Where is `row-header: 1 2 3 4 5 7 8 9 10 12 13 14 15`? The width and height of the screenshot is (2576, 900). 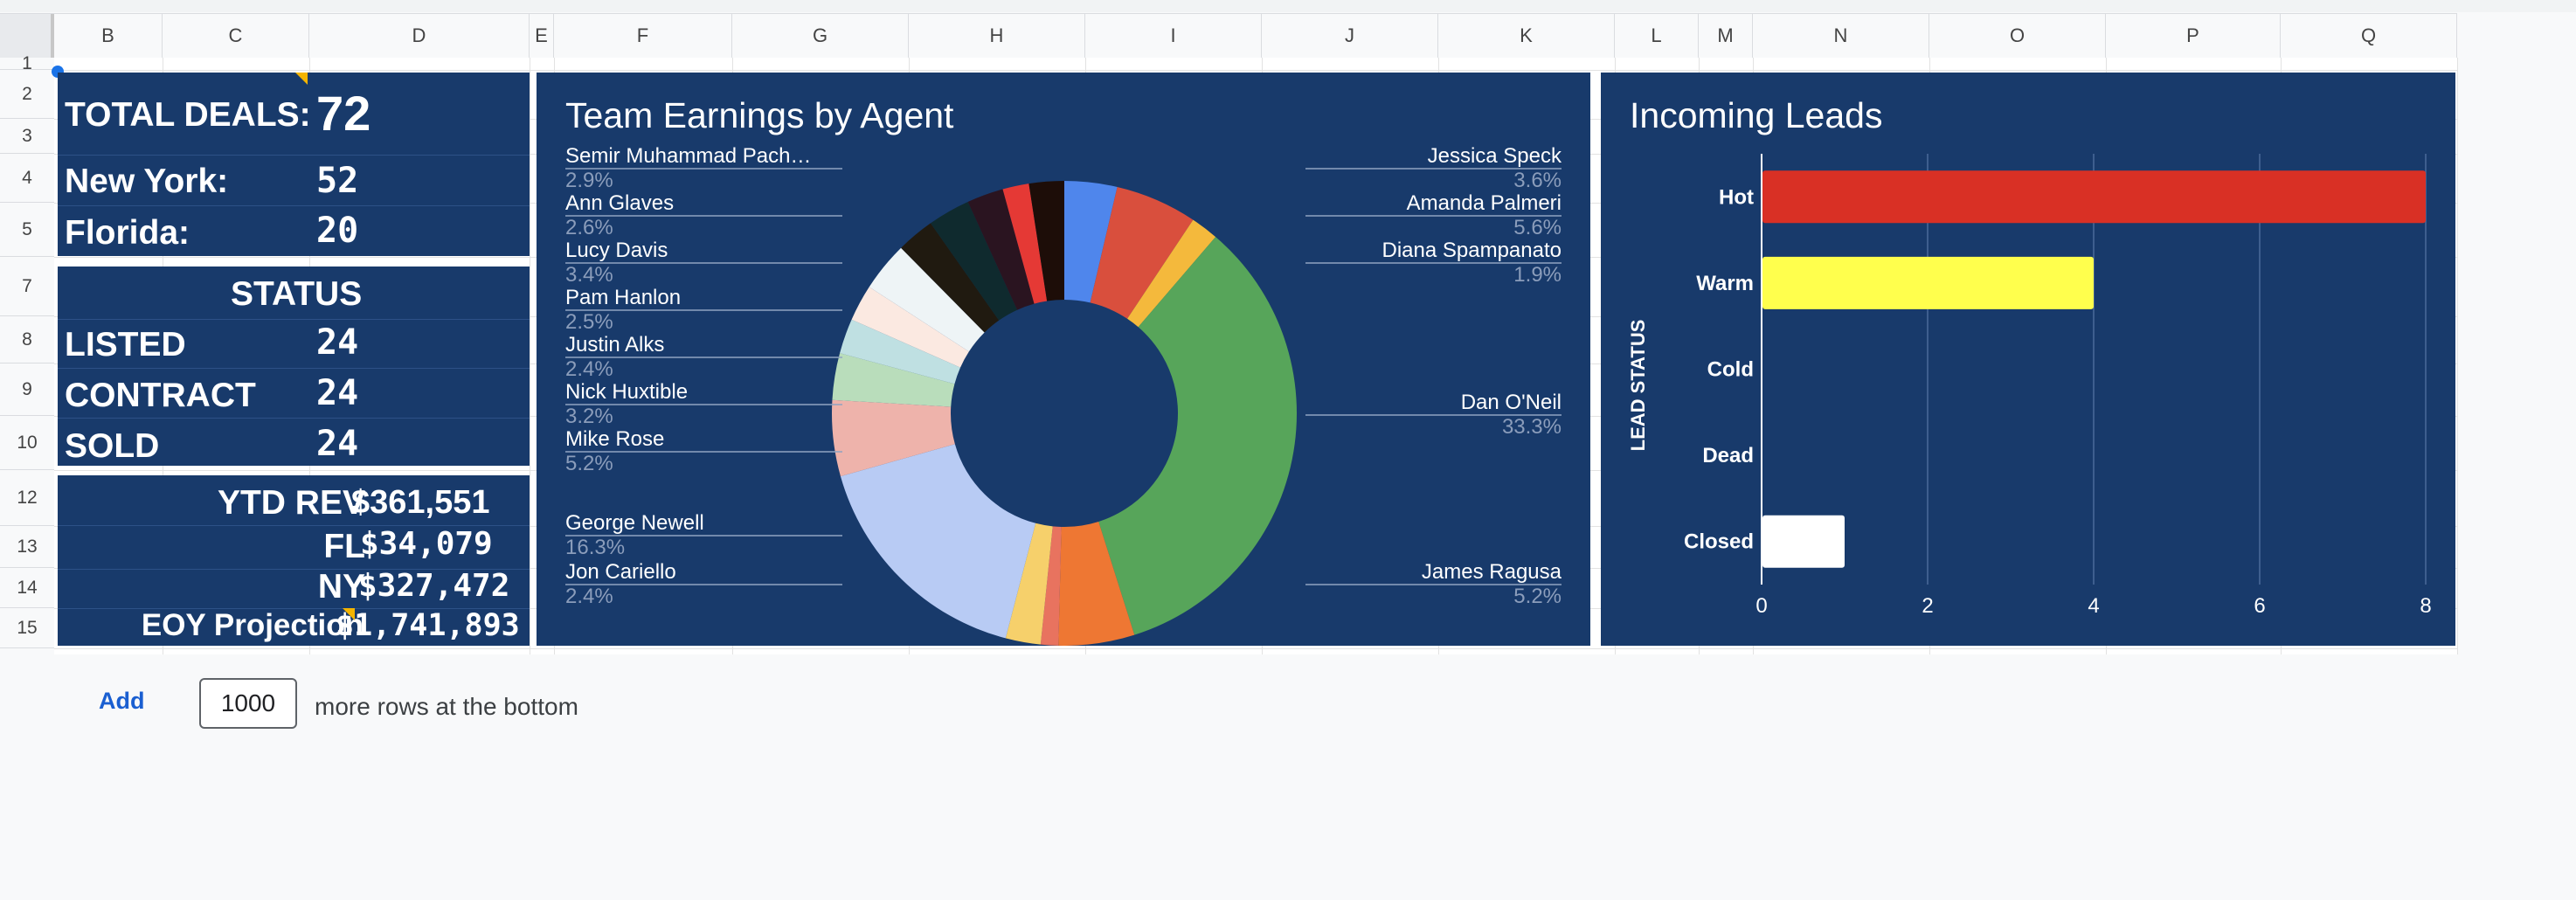 row-header: 1 2 3 4 5 7 8 9 10 12 13 14 15 is located at coordinates (27, 354).